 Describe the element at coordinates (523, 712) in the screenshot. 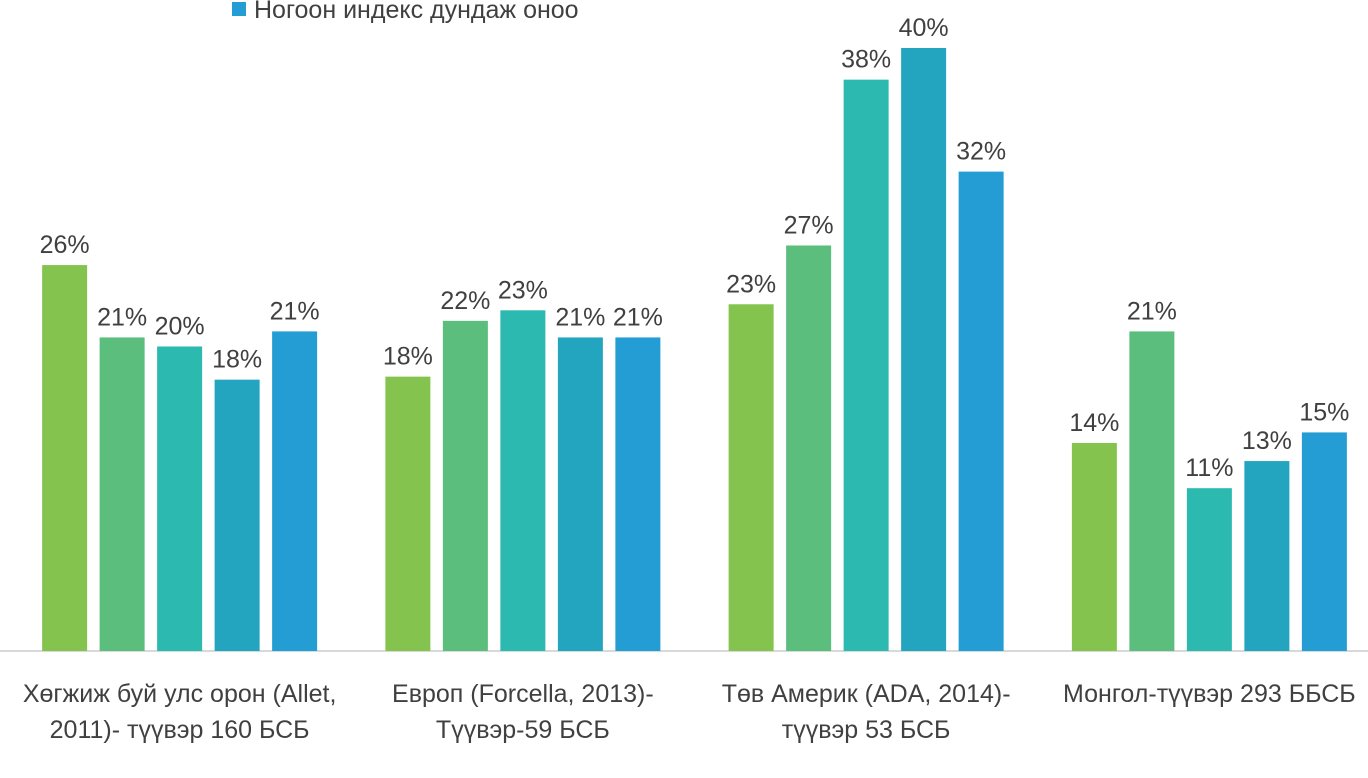

I see `x-tick-label: Европ (Forcella, 2013)-Түүвэр-59 БСБ` at that location.